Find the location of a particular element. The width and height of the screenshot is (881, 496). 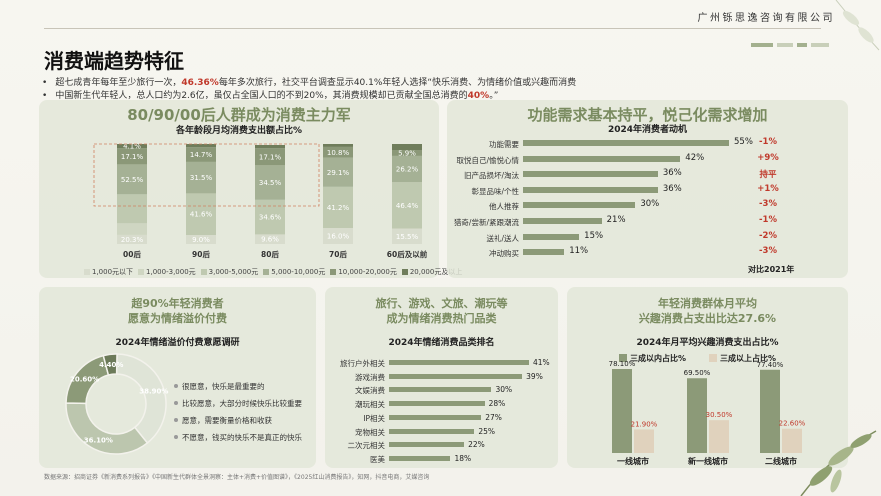

segment-label: 17.1% is located at coordinates (132, 157).